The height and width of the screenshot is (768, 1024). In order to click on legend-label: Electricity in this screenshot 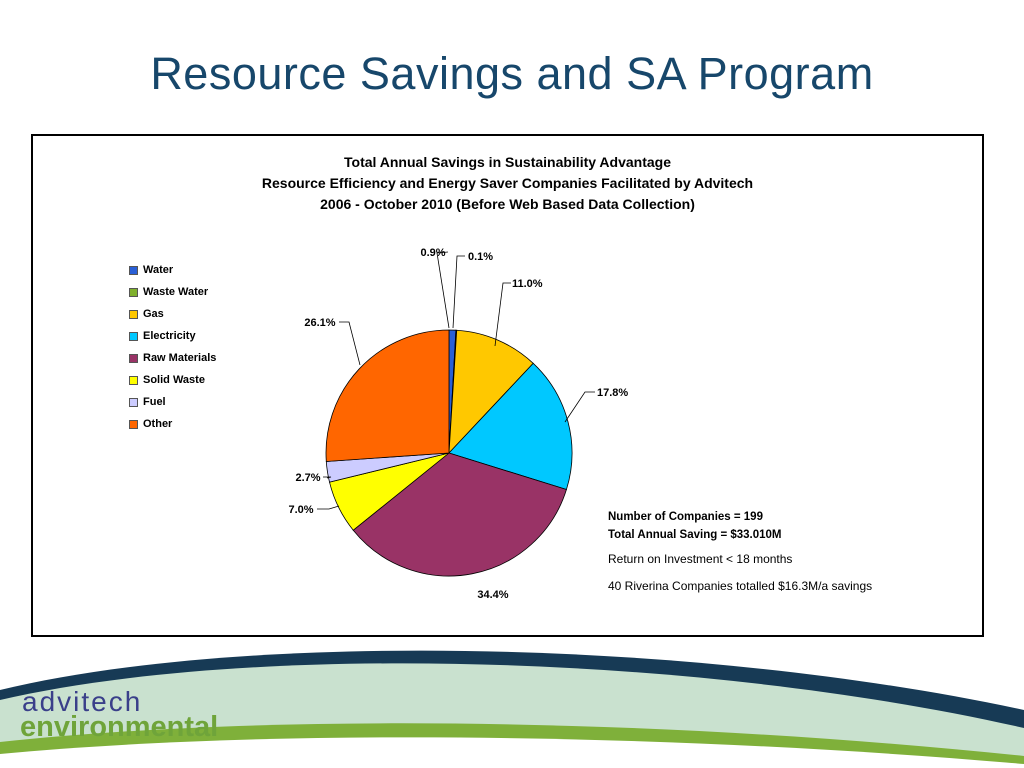, I will do `click(169, 336)`.